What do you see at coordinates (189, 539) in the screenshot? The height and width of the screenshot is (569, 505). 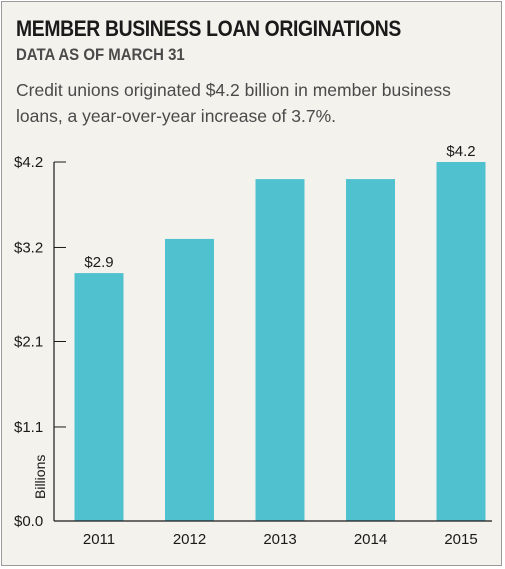 I see `x-tick-label: 2012` at bounding box center [189, 539].